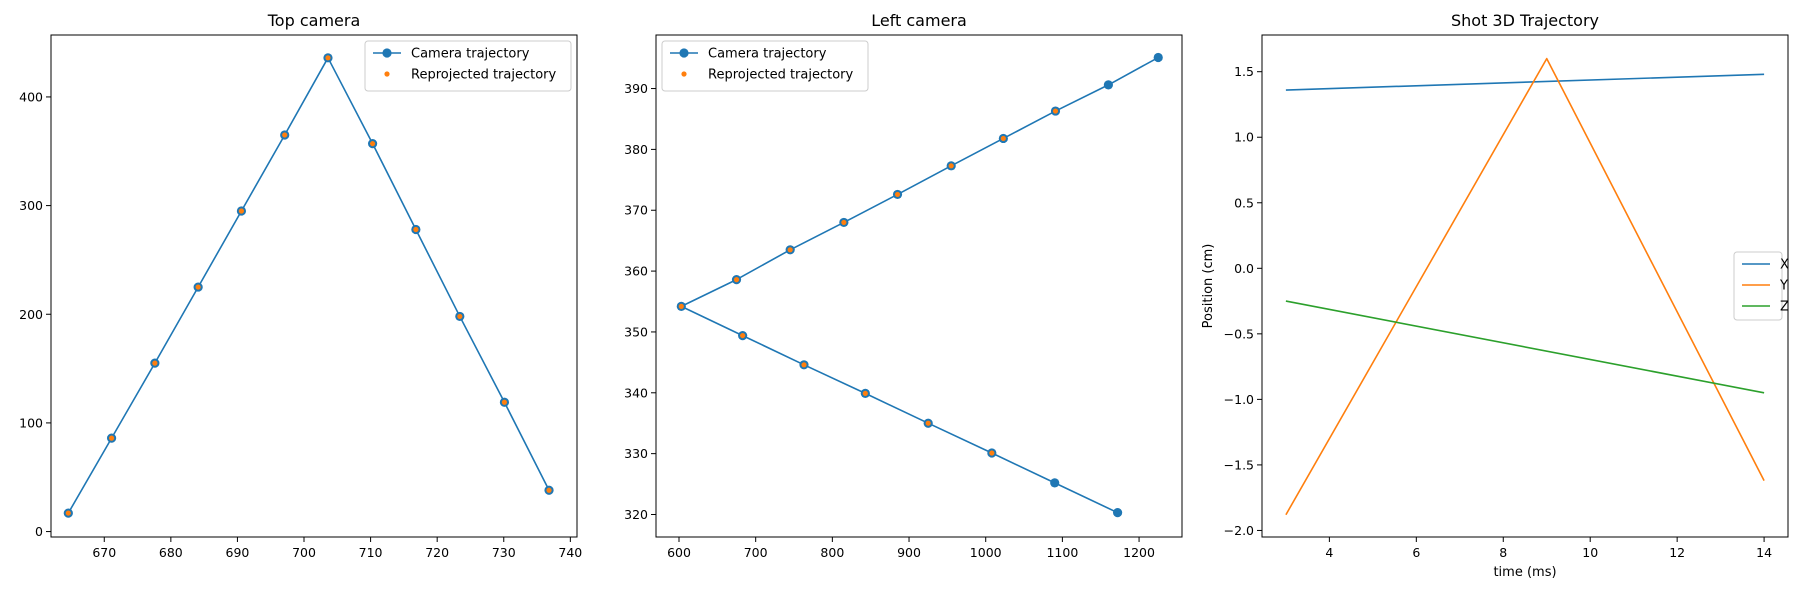 This screenshot has height=600, width=1800. What do you see at coordinates (636, 331) in the screenshot?
I see `y-tick-label: 350` at bounding box center [636, 331].